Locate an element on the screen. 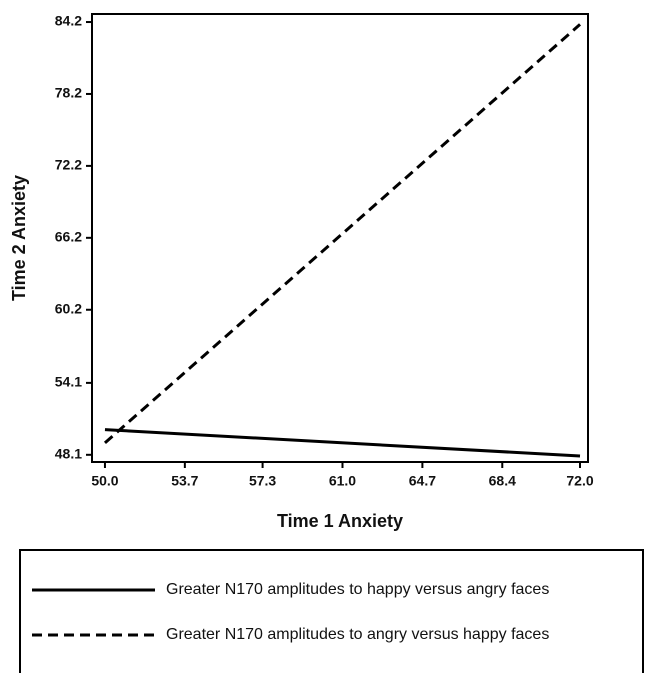  x-tick-label: 57.3 is located at coordinates (262, 481).